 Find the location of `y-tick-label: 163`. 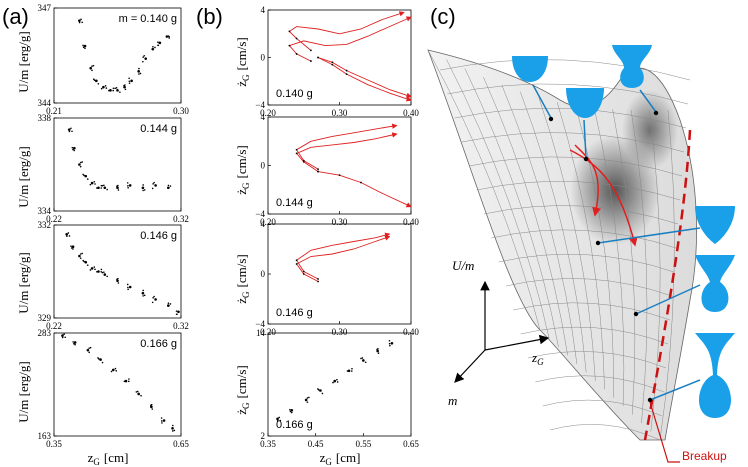

y-tick-label: 163 is located at coordinates (45, 436).